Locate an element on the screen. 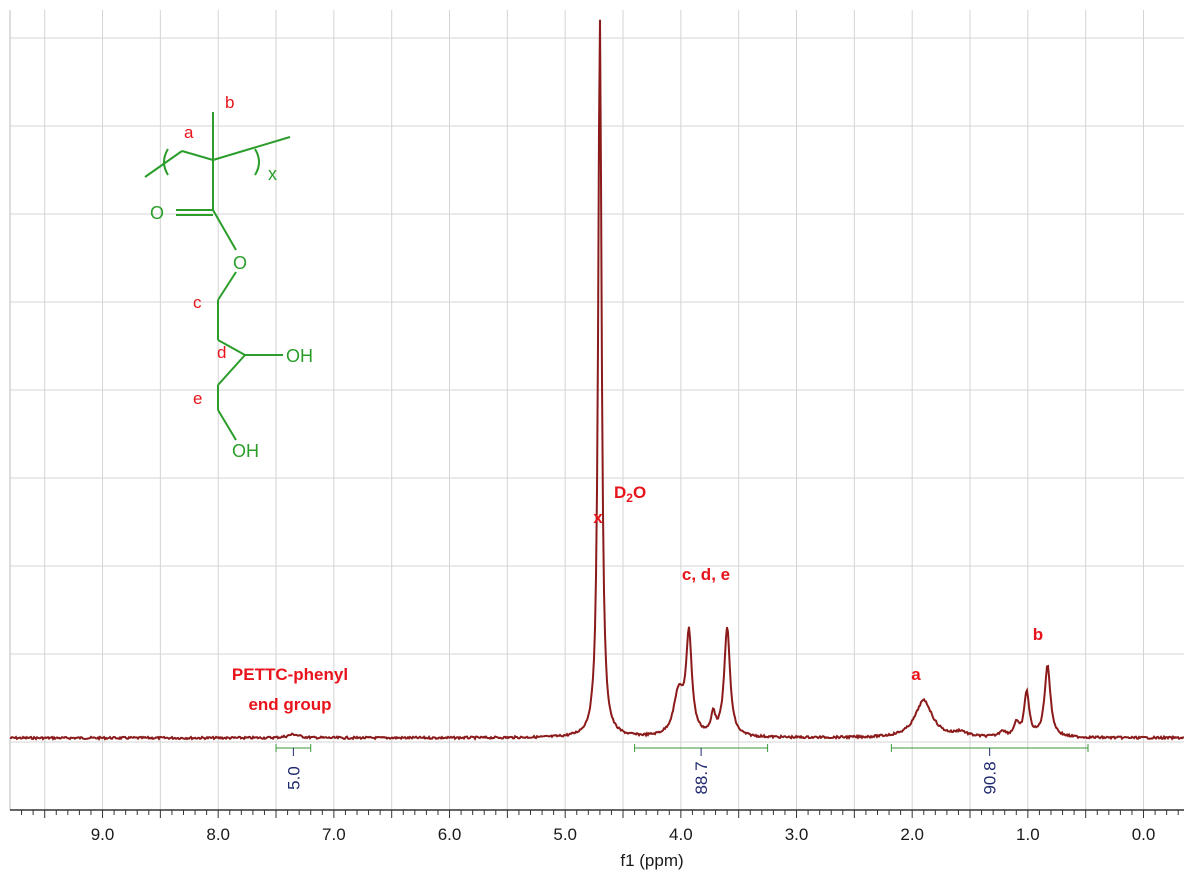 This screenshot has height=872, width=1184. struct-label-c: c is located at coordinates (197, 302).